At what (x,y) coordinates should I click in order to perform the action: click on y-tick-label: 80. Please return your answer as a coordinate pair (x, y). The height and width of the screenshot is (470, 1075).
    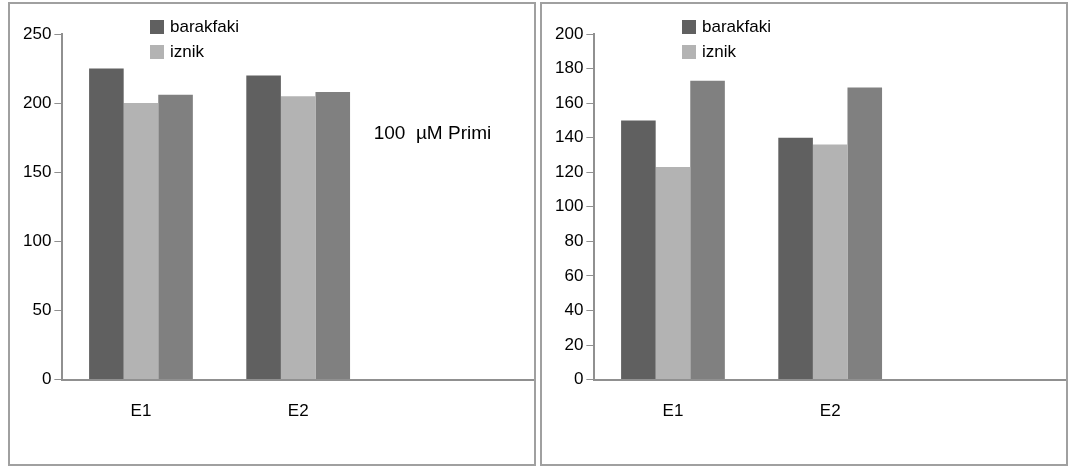
    Looking at the image, I should click on (574, 241).